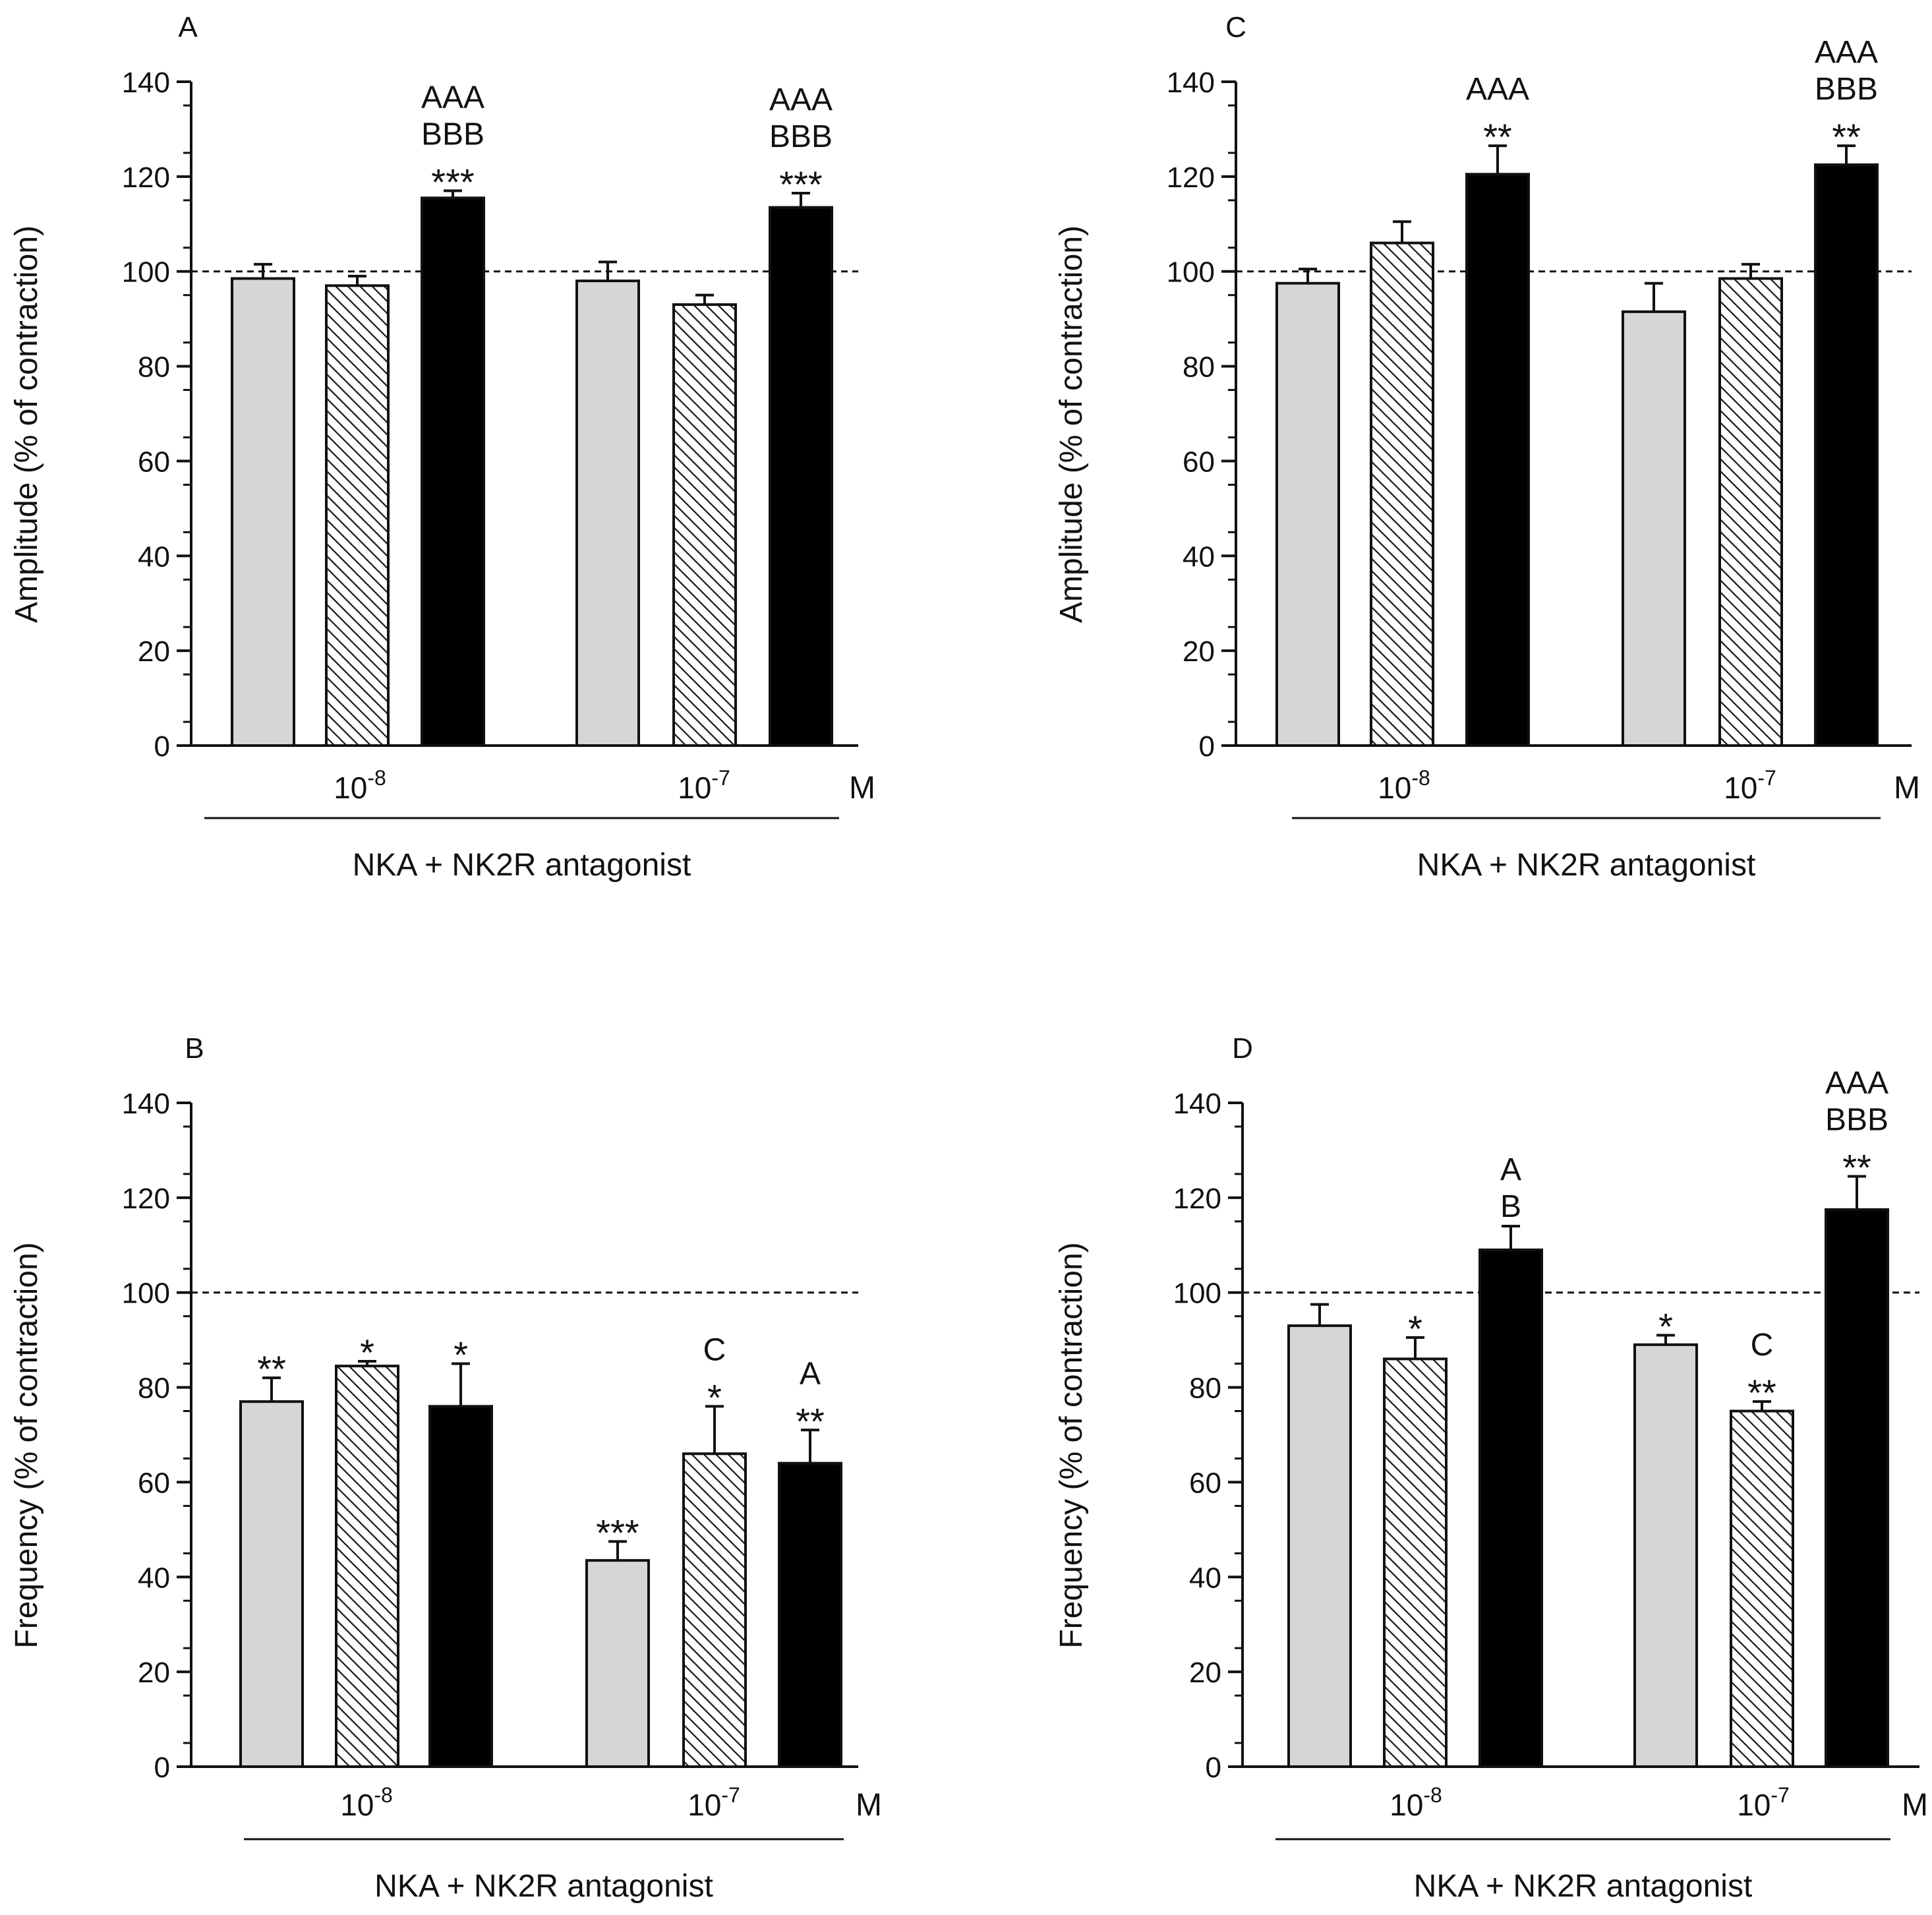 This screenshot has height=1915, width=1932. Describe the element at coordinates (810, 1373) in the screenshot. I see `significance-letters: A` at that location.